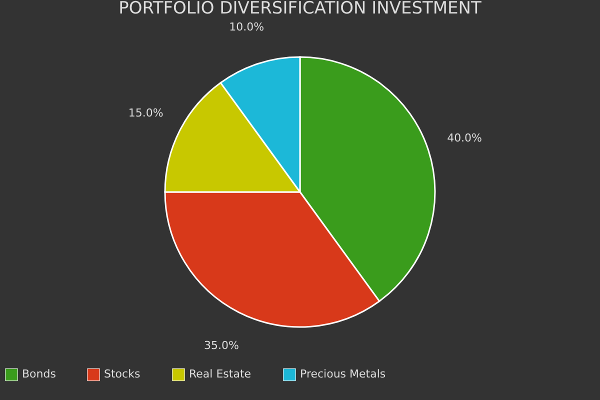  What do you see at coordinates (300, 9) in the screenshot?
I see `chart-title: PORTFOLIO DIVERSIFICATION INVESTMENT` at bounding box center [300, 9].